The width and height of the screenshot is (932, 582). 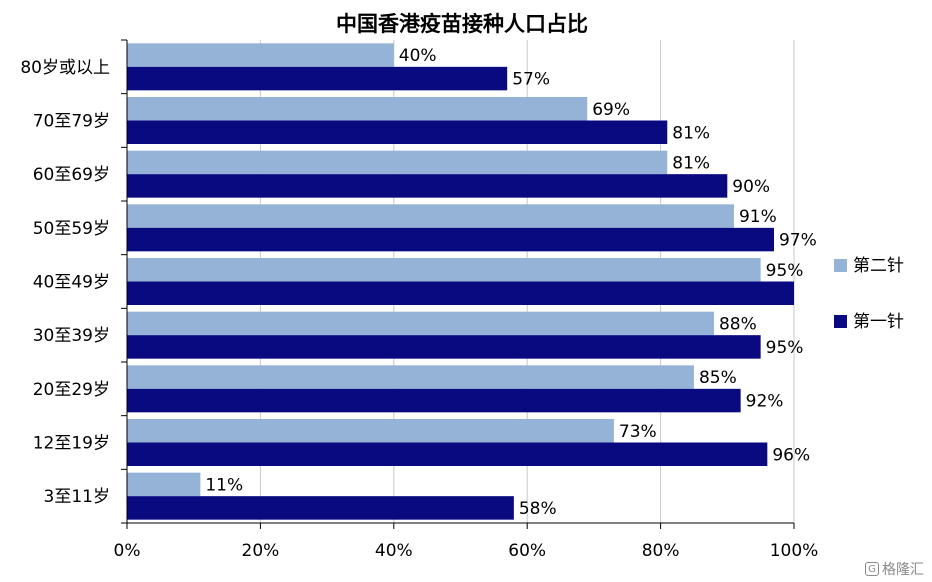 What do you see at coordinates (872, 569) in the screenshot?
I see `watermark-logo-icon: G` at bounding box center [872, 569].